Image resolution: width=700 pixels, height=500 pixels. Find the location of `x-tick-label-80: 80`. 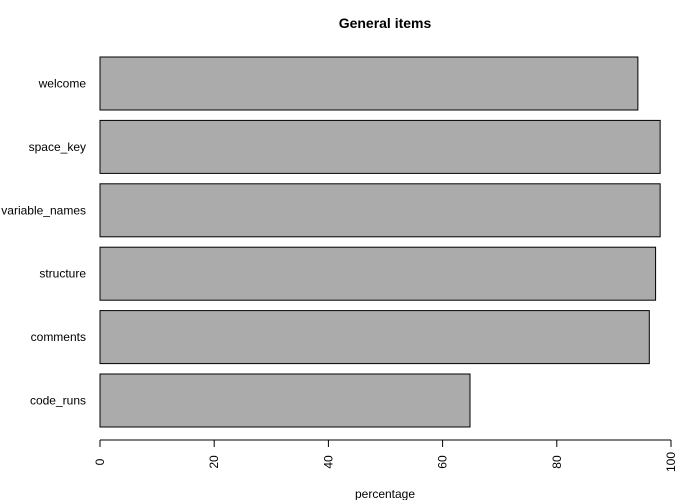

x-tick-label-80: 80 is located at coordinates (557, 462).